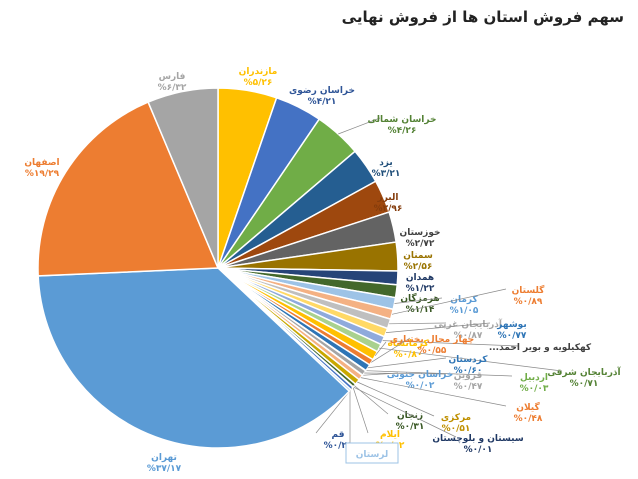 This screenshot has width=638, height=479. Describe the element at coordinates (534, 378) in the screenshot. I see `slice-name-label: اردبیل` at that location.